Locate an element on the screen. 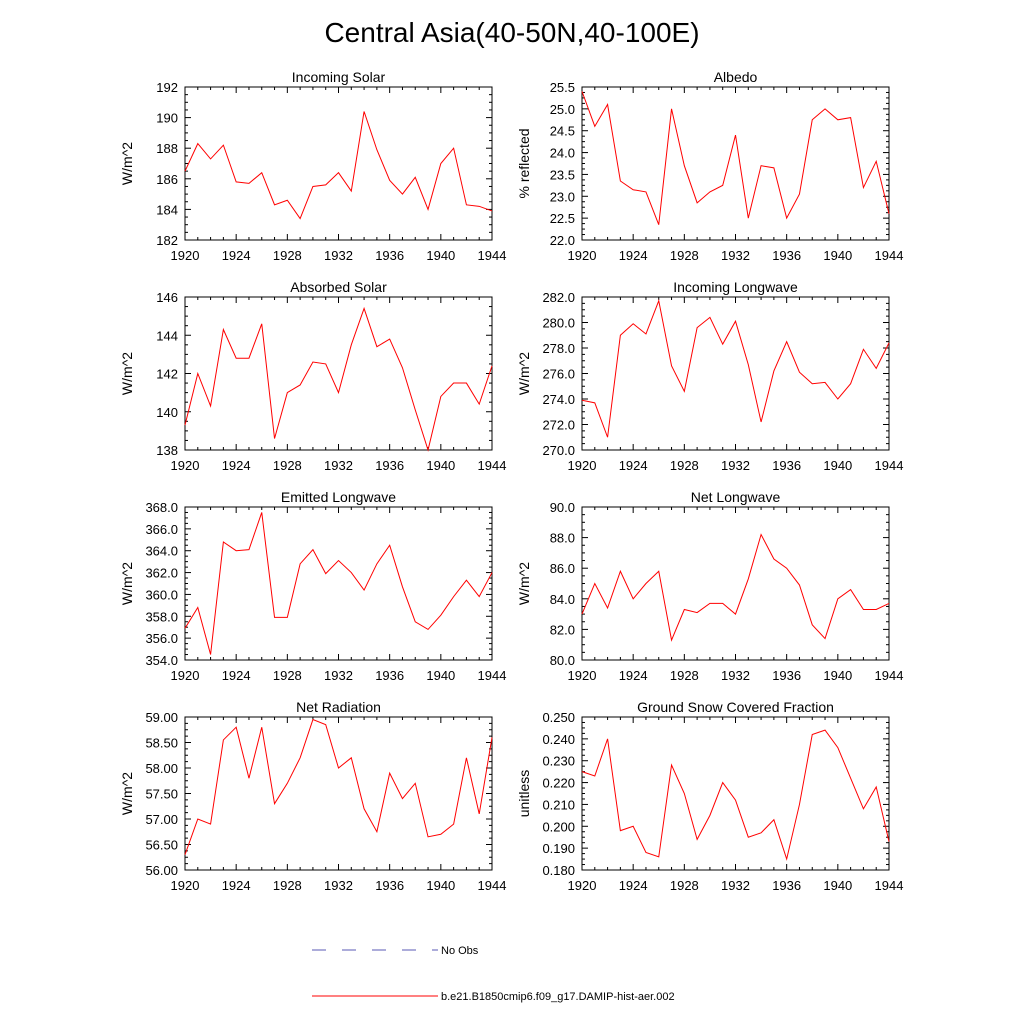 The image size is (1024, 1024). panel-emitted-longwave-ytick-label: 358.0 is located at coordinates (161, 616).